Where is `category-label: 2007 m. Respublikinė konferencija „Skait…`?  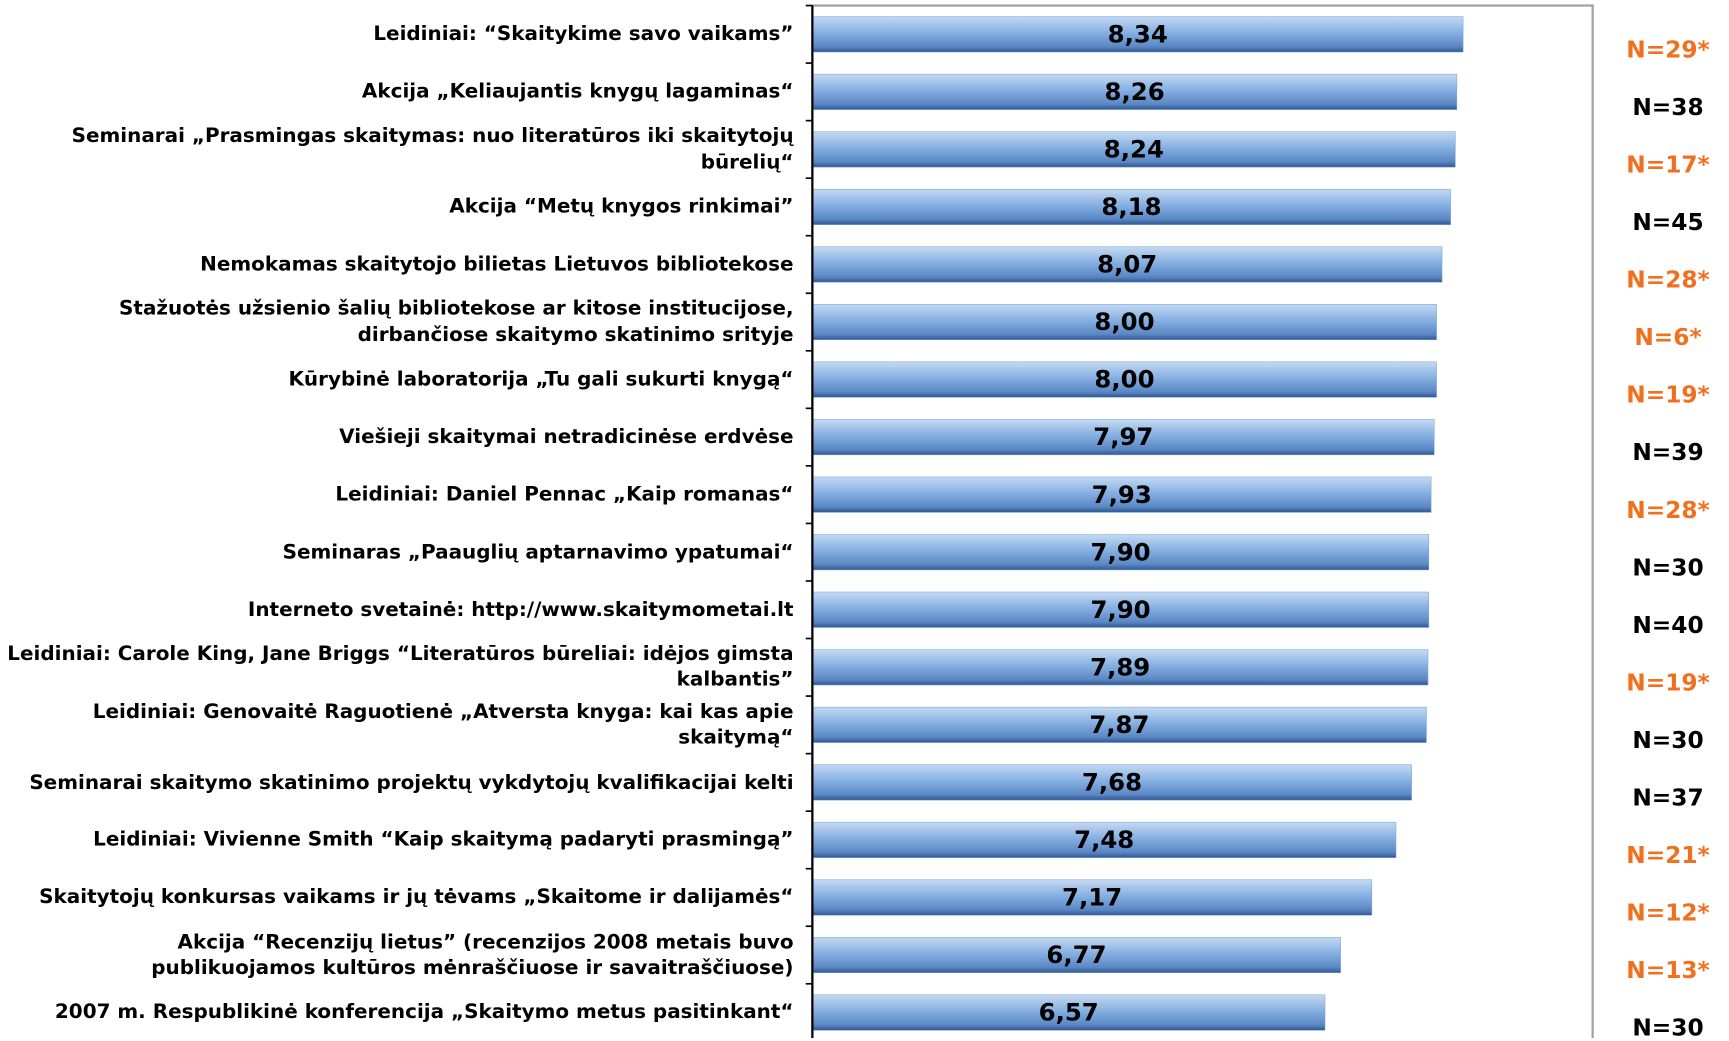 category-label: 2007 m. Respublikinė konferencija „Skait… is located at coordinates (424, 1012).